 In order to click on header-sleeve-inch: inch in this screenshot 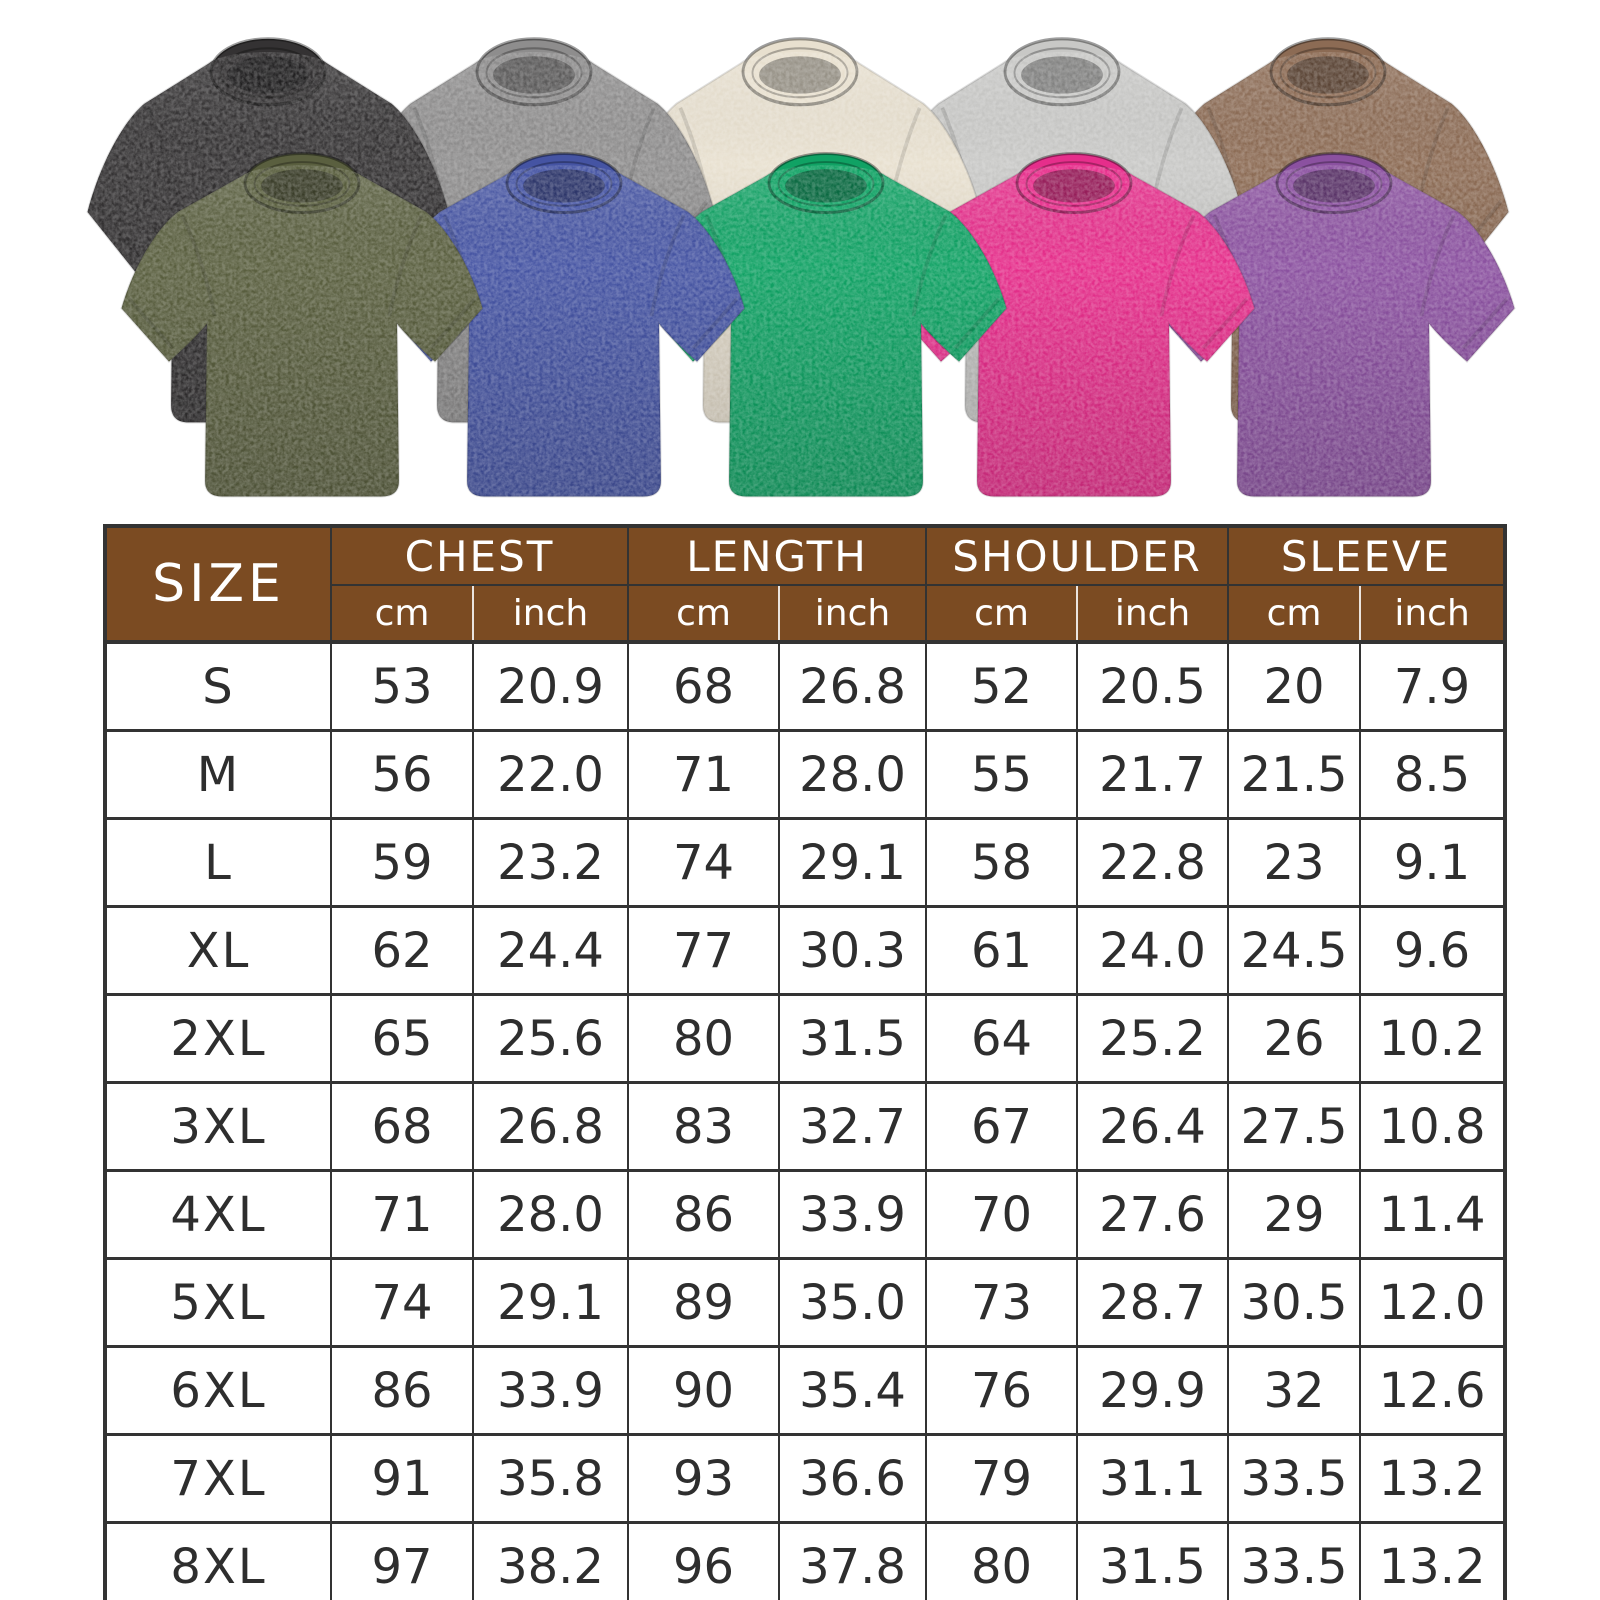, I will do `click(1433, 613)`.